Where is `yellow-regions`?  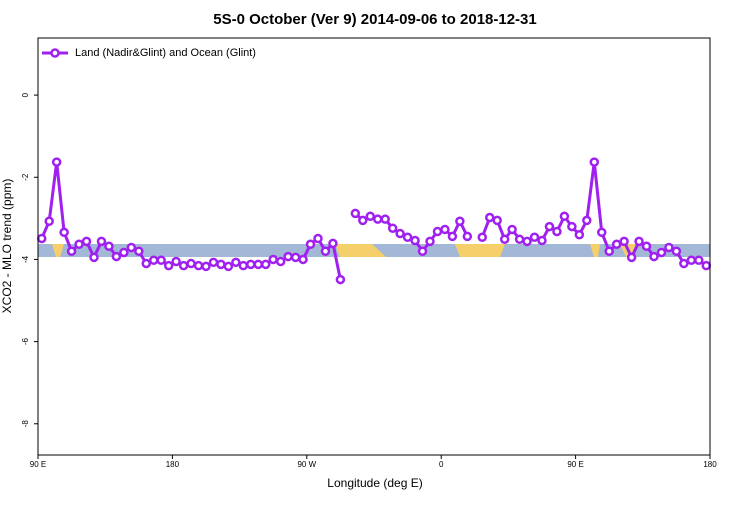 yellow-regions is located at coordinates (346, 250).